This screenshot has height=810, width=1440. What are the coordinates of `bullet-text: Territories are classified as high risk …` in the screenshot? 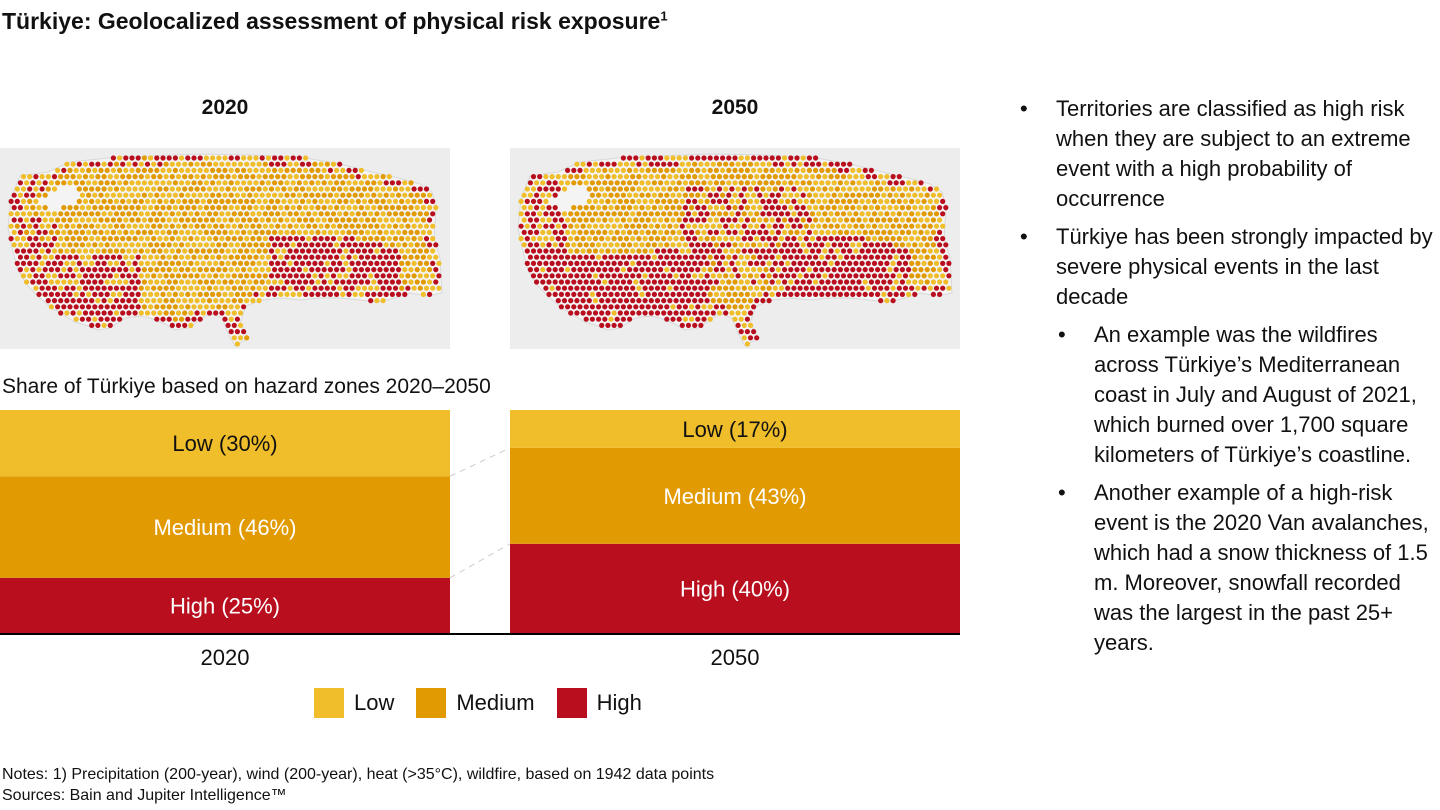 It's located at (1233, 153).